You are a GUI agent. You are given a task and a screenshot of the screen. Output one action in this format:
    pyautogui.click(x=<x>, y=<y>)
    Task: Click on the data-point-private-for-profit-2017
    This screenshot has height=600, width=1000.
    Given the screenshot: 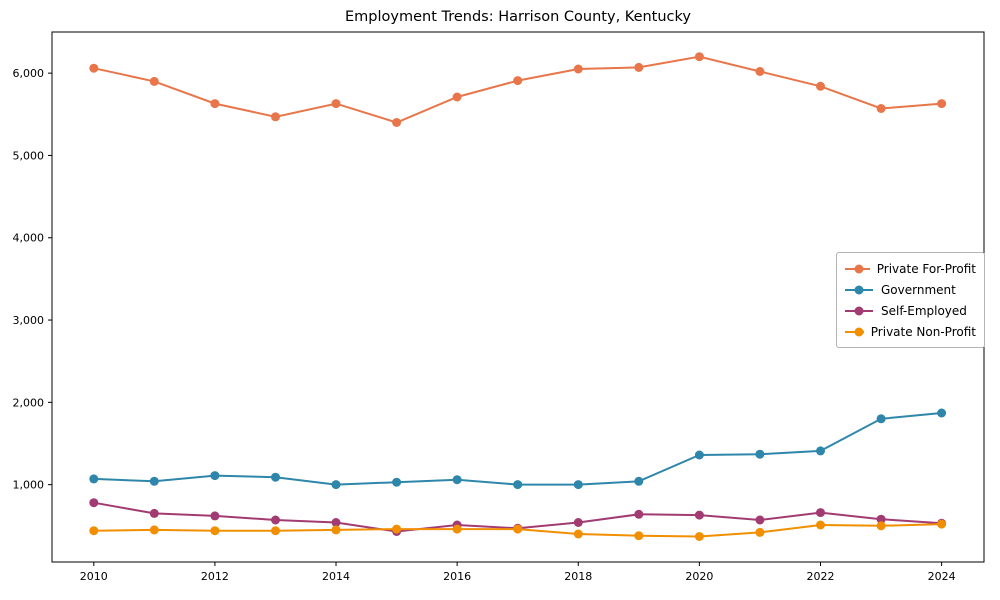 What is the action you would take?
    pyautogui.click(x=518, y=81)
    